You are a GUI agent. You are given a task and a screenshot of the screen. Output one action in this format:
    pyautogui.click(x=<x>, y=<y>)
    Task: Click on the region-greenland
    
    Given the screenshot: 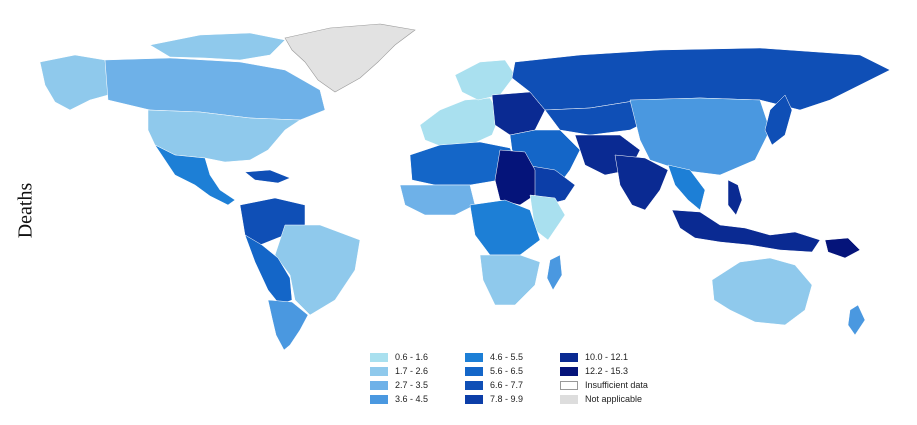 What is the action you would take?
    pyautogui.click(x=350, y=58)
    